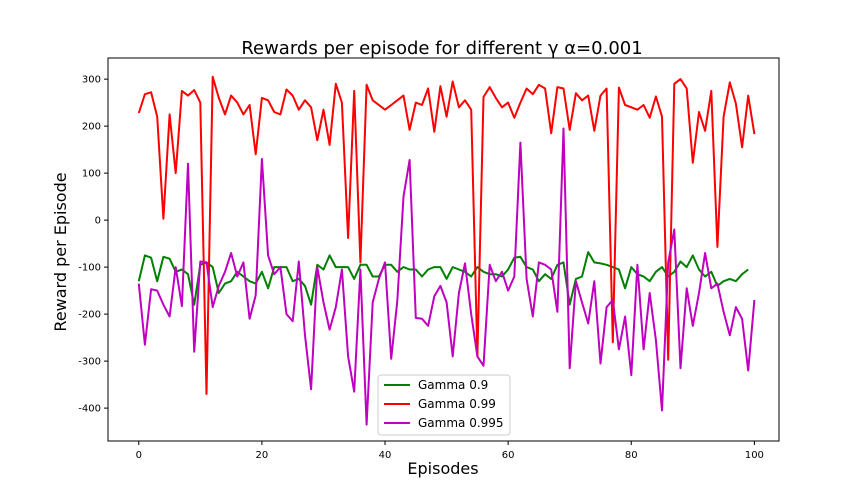  Describe the element at coordinates (60, 251) in the screenshot. I see `y-axis-label: Reward per Episode` at that location.